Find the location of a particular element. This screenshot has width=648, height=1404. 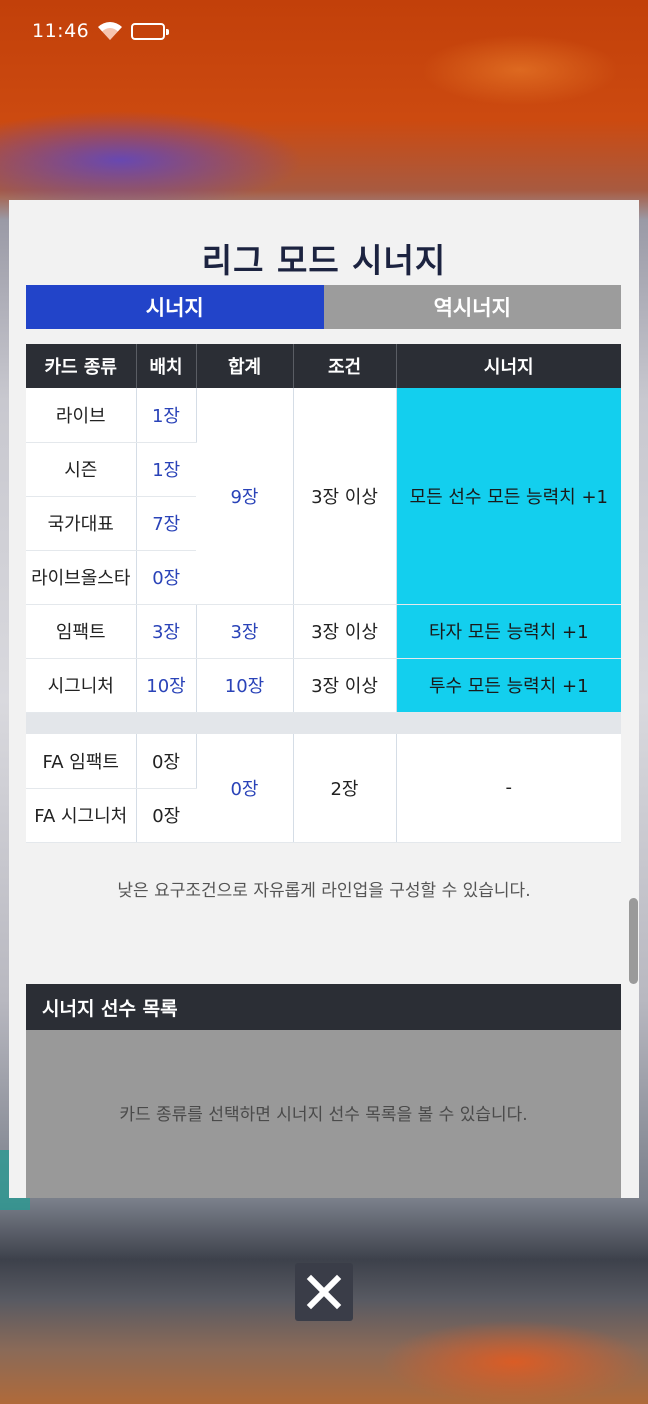

table-header-row: 카드 종류 배치 합계 조건 시너지 is located at coordinates (323, 366).